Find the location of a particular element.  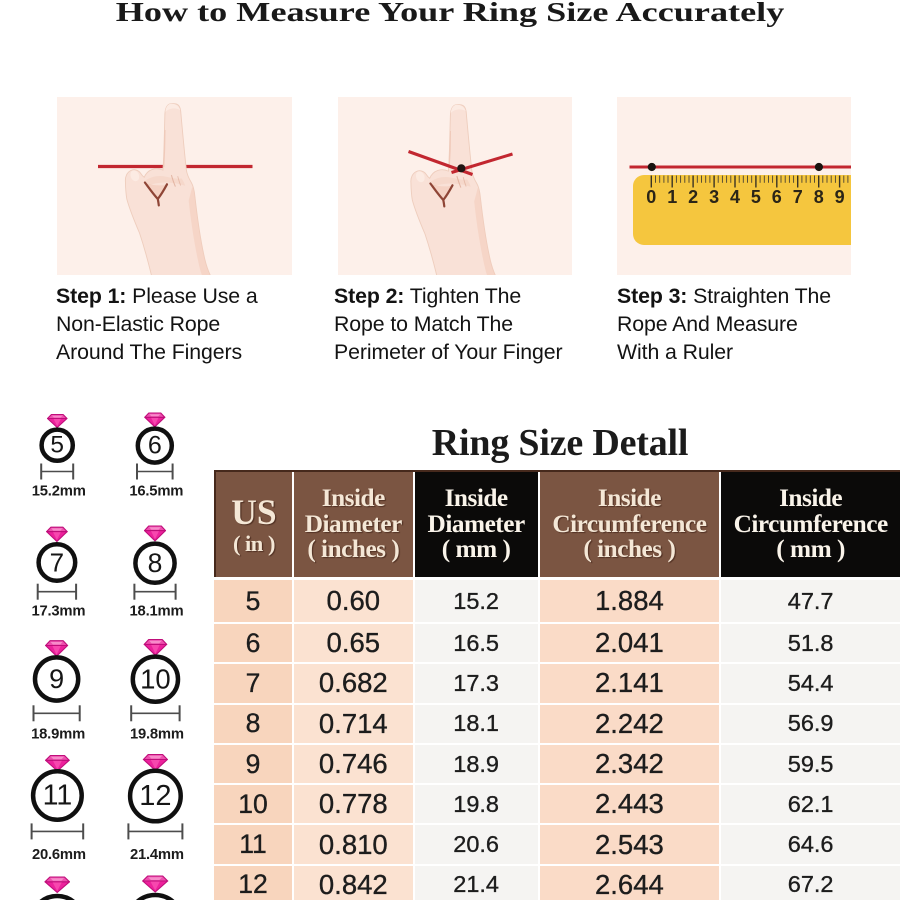

svg-text: 19.8mm is located at coordinates (157, 734).